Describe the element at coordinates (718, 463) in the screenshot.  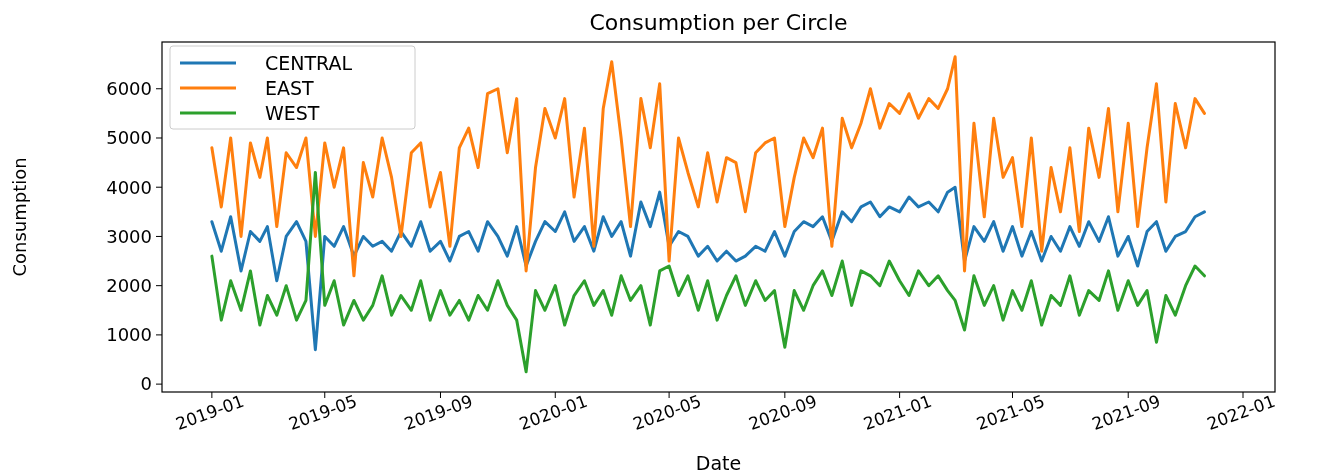
I see `x-axis-title: Date` at that location.